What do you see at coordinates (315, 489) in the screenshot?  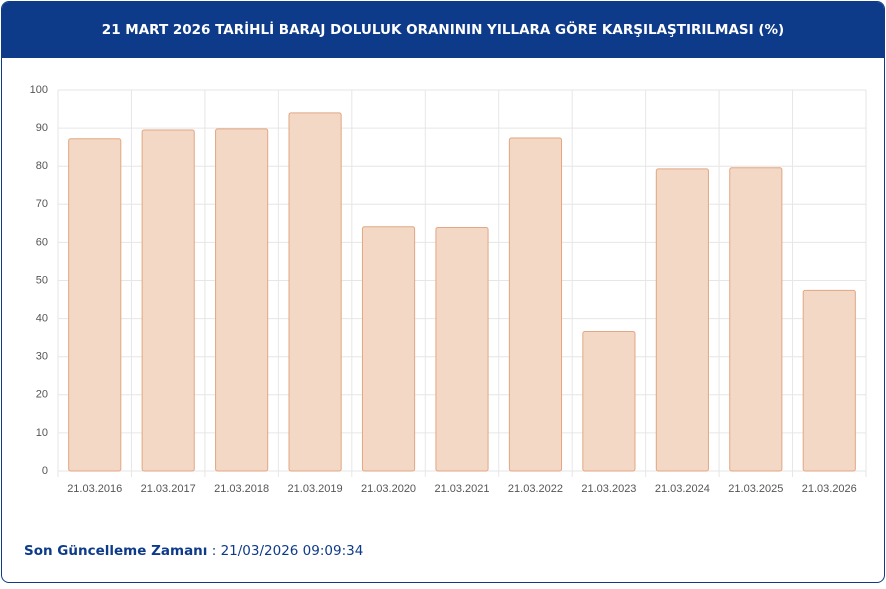 I see `x-tick-label: 21.03.2019` at bounding box center [315, 489].